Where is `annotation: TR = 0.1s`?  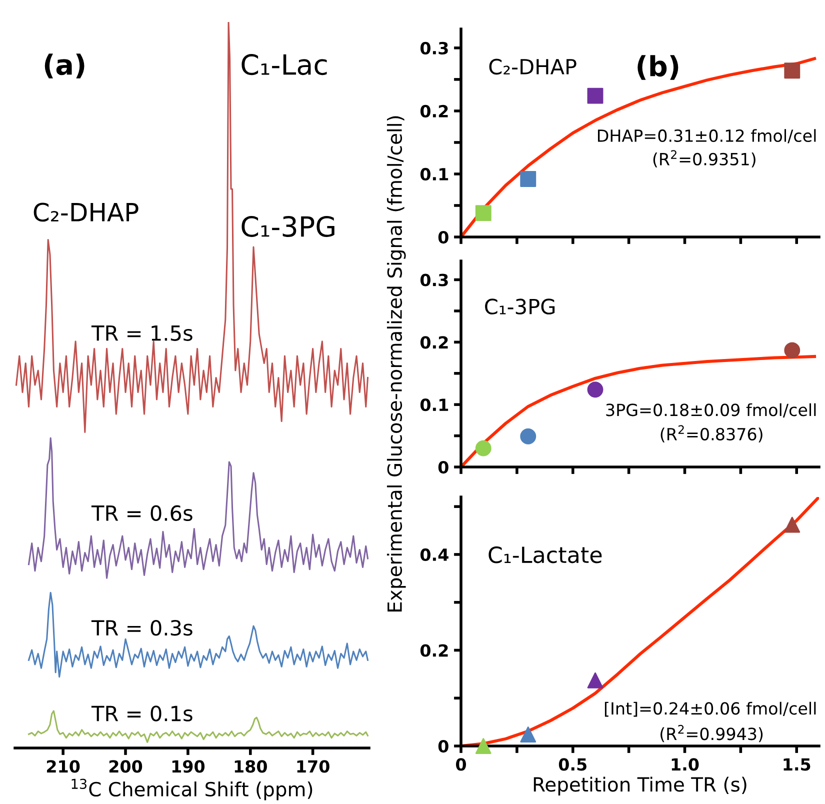 annotation: TR = 0.1s is located at coordinates (141, 714).